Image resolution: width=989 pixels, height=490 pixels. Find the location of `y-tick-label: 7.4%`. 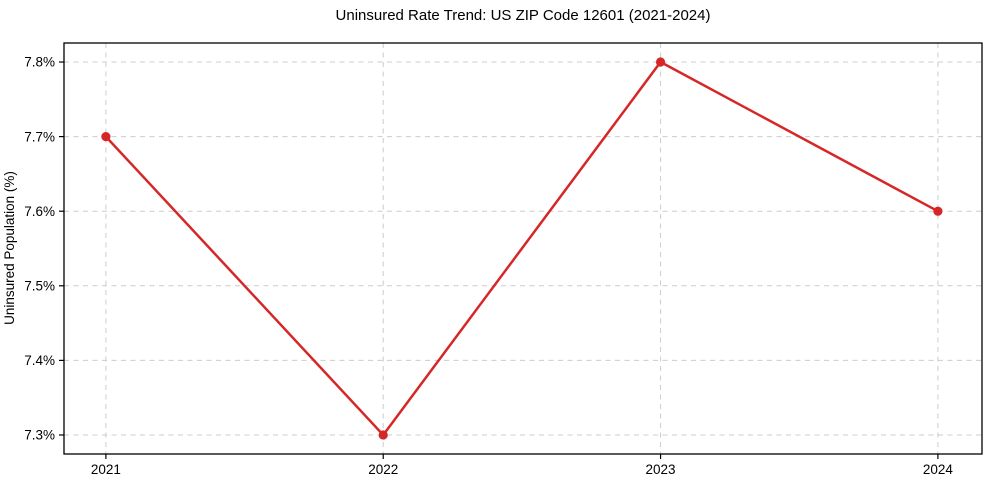

y-tick-label: 7.4% is located at coordinates (39, 360).